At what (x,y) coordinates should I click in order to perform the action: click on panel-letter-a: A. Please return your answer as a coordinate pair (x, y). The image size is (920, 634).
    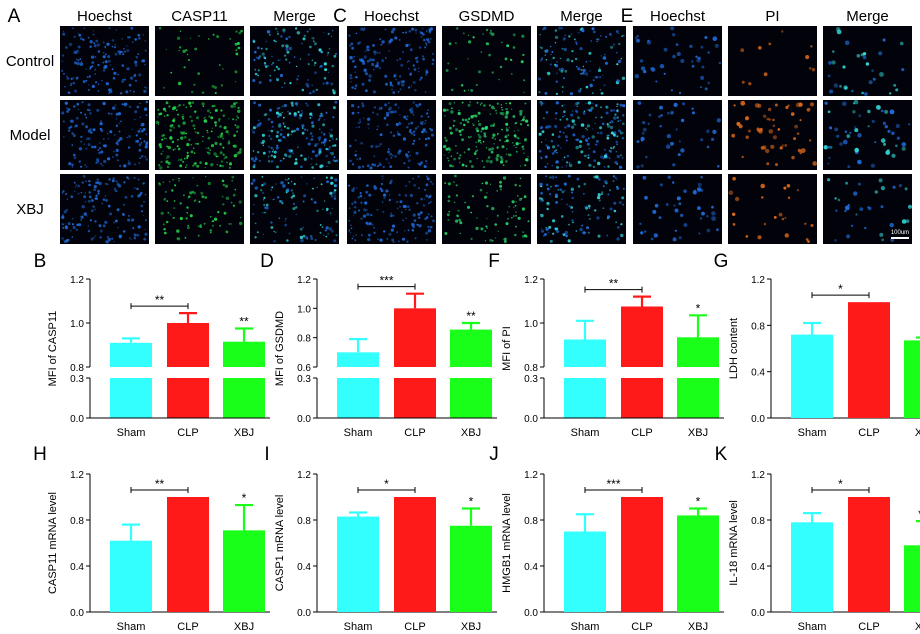
    Looking at the image, I should click on (14, 16).